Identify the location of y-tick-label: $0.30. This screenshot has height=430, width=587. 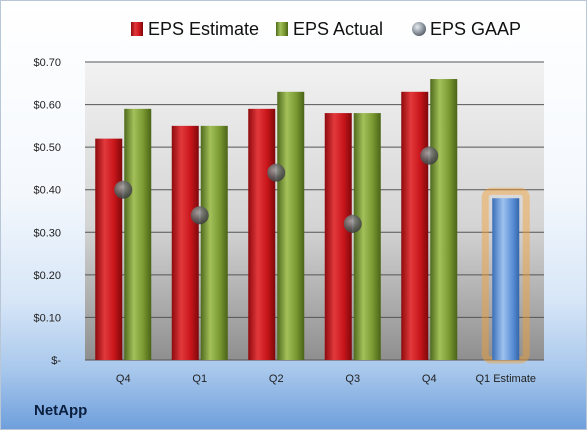
(47, 233).